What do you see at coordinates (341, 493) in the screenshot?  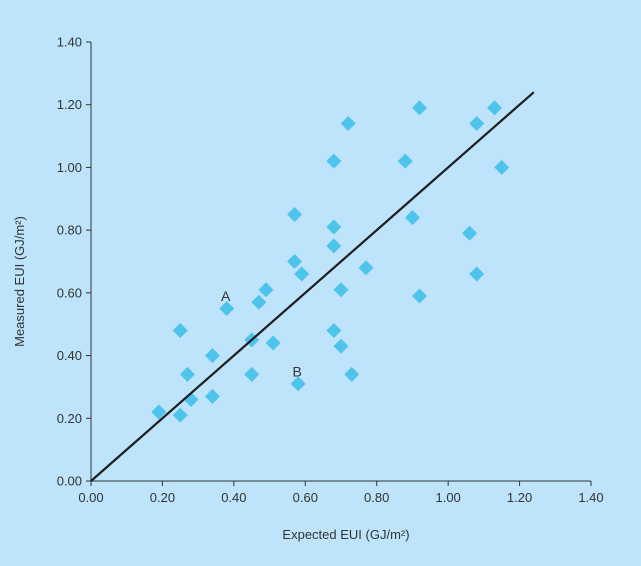 I see `x-axis-ticks: 0.00 0.20 0.40 0.60 0.80 1.00 1.20 1.40` at bounding box center [341, 493].